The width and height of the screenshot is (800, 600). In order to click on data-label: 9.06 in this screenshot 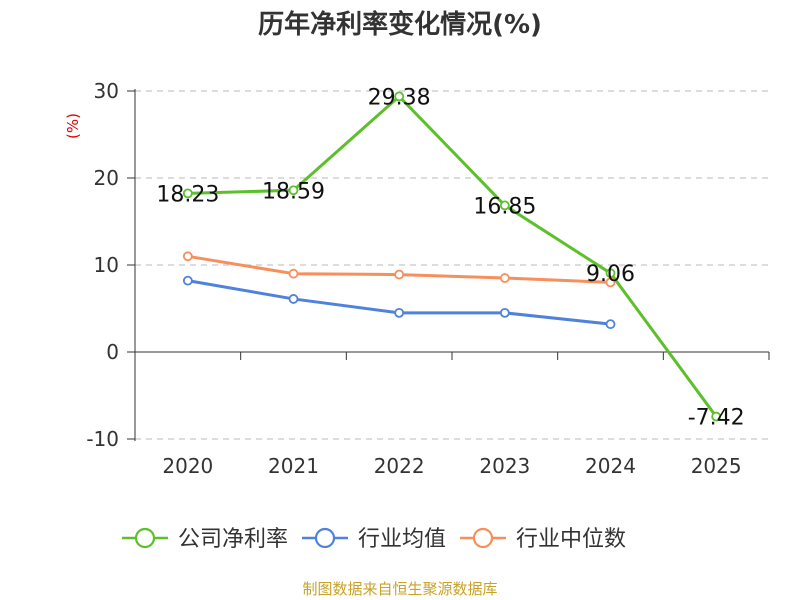, I will do `click(610, 274)`.